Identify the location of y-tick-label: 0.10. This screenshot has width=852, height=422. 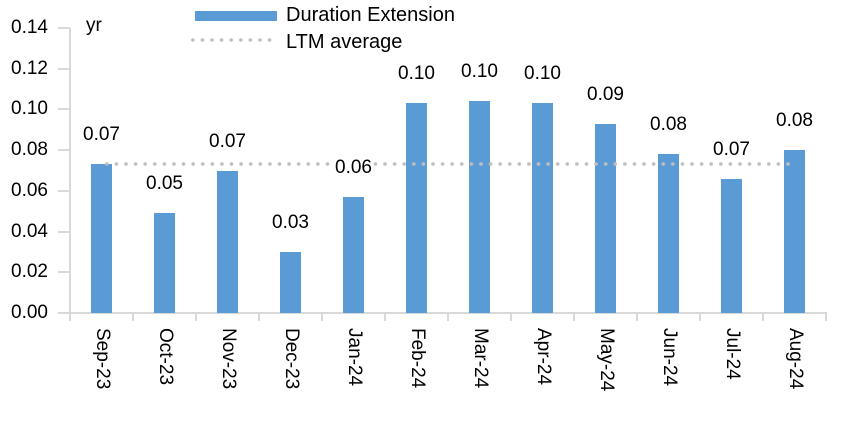
(29, 109).